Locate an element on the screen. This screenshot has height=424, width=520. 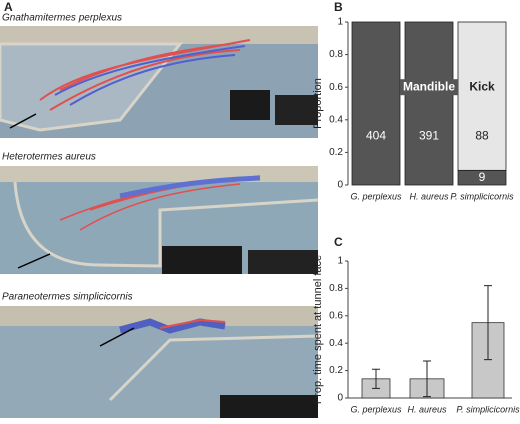
series-label: Kick is located at coordinates (482, 86).